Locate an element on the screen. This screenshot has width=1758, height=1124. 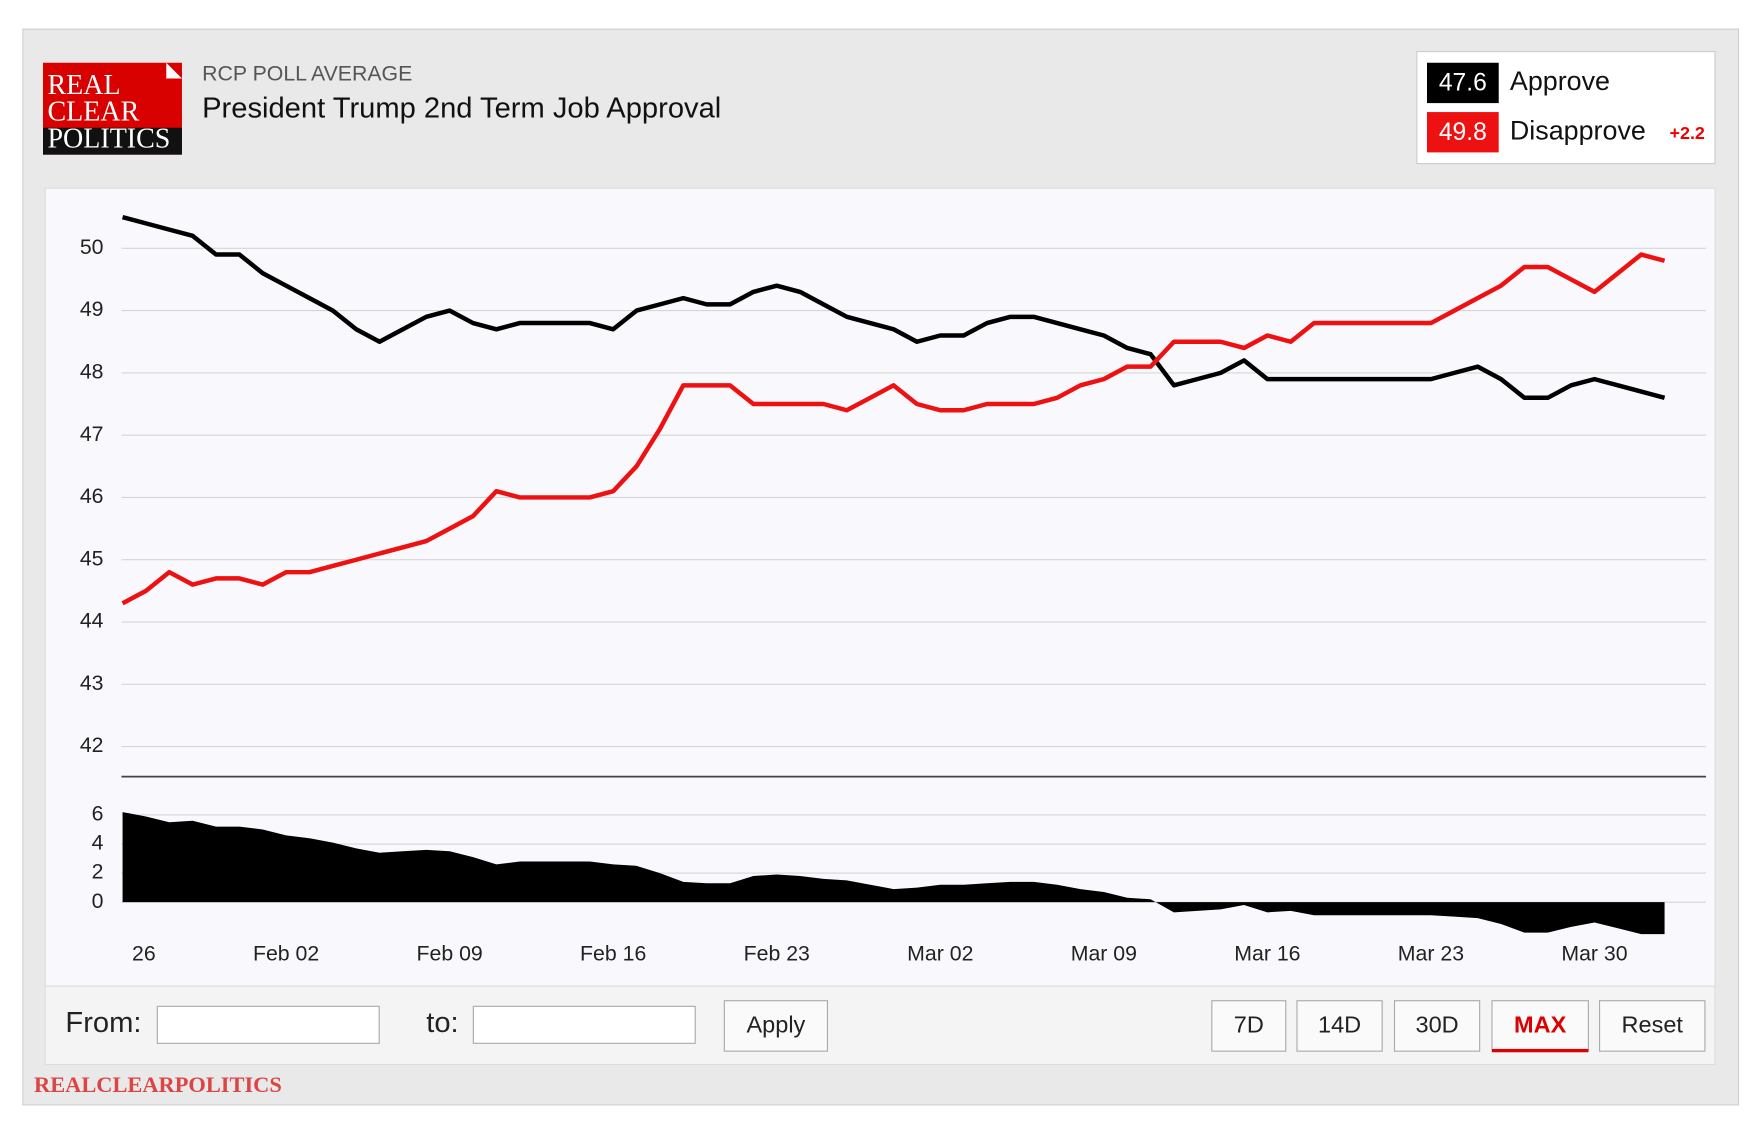
y-tick-label: 47 is located at coordinates (92, 434).